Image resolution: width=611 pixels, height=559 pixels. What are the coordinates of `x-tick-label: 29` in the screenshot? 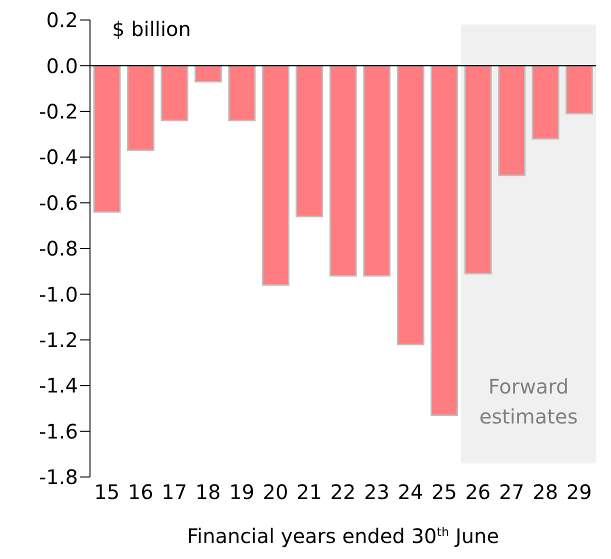 It's located at (579, 492).